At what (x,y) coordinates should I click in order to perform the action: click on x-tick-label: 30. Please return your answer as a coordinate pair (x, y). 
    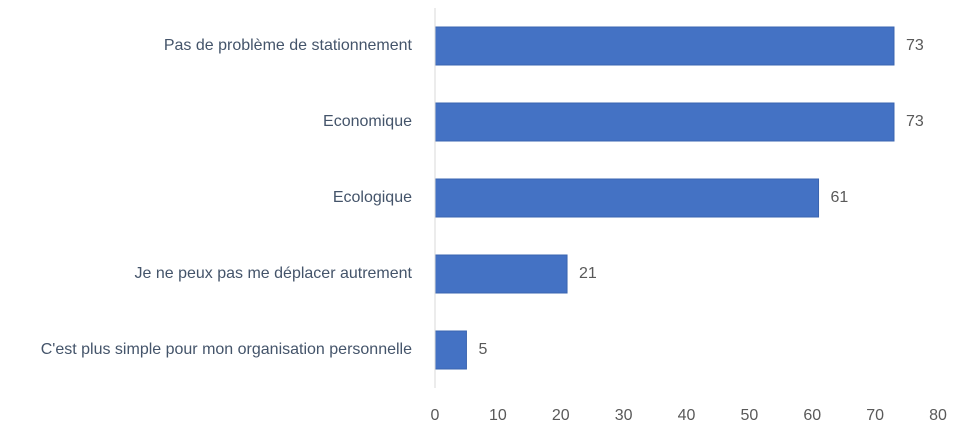
    Looking at the image, I should click on (624, 415).